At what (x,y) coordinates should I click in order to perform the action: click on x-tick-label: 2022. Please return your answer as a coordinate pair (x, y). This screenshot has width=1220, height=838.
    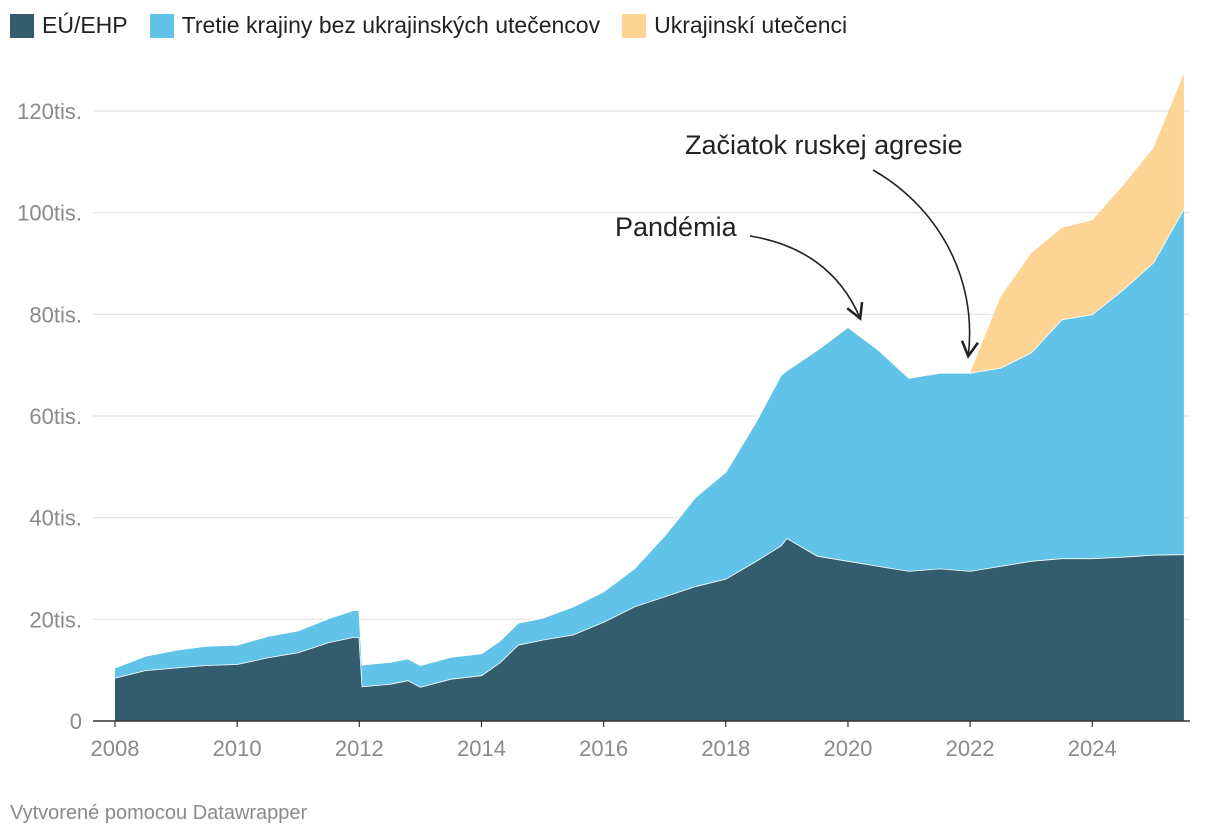
    Looking at the image, I should click on (970, 748).